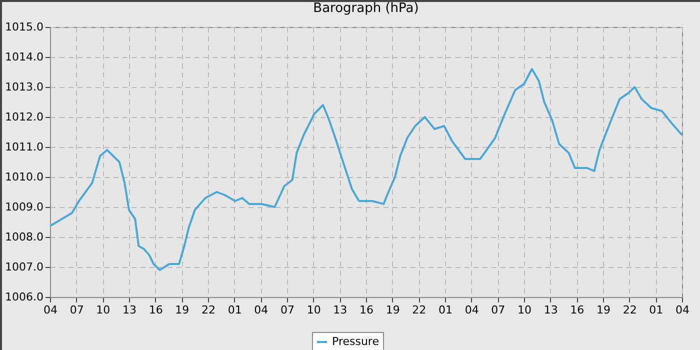 This screenshot has width=700, height=350. Describe the element at coordinates (24, 147) in the screenshot. I see `y-tick-label: 1011.0` at that location.